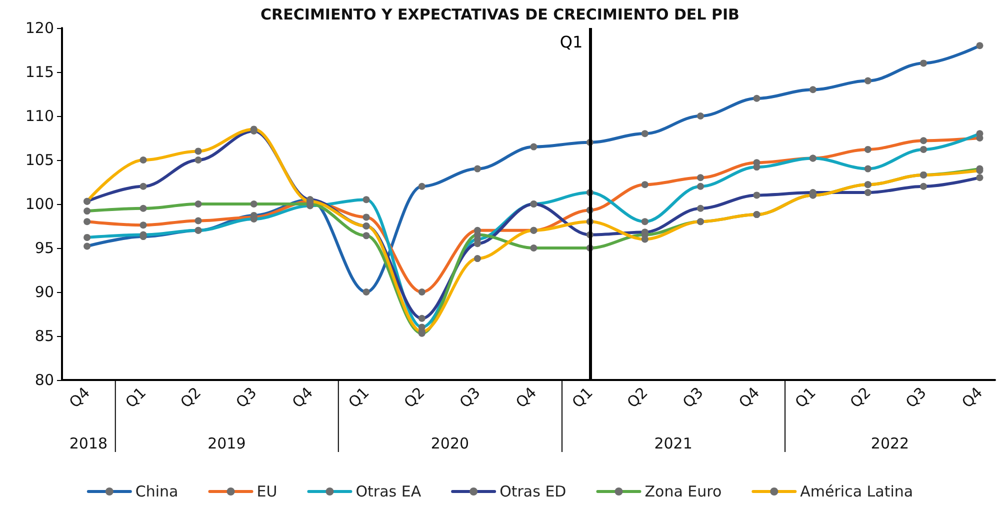 The height and width of the screenshot is (506, 1000). What do you see at coordinates (857, 491) in the screenshot?
I see `legend-label: América Latina` at bounding box center [857, 491].